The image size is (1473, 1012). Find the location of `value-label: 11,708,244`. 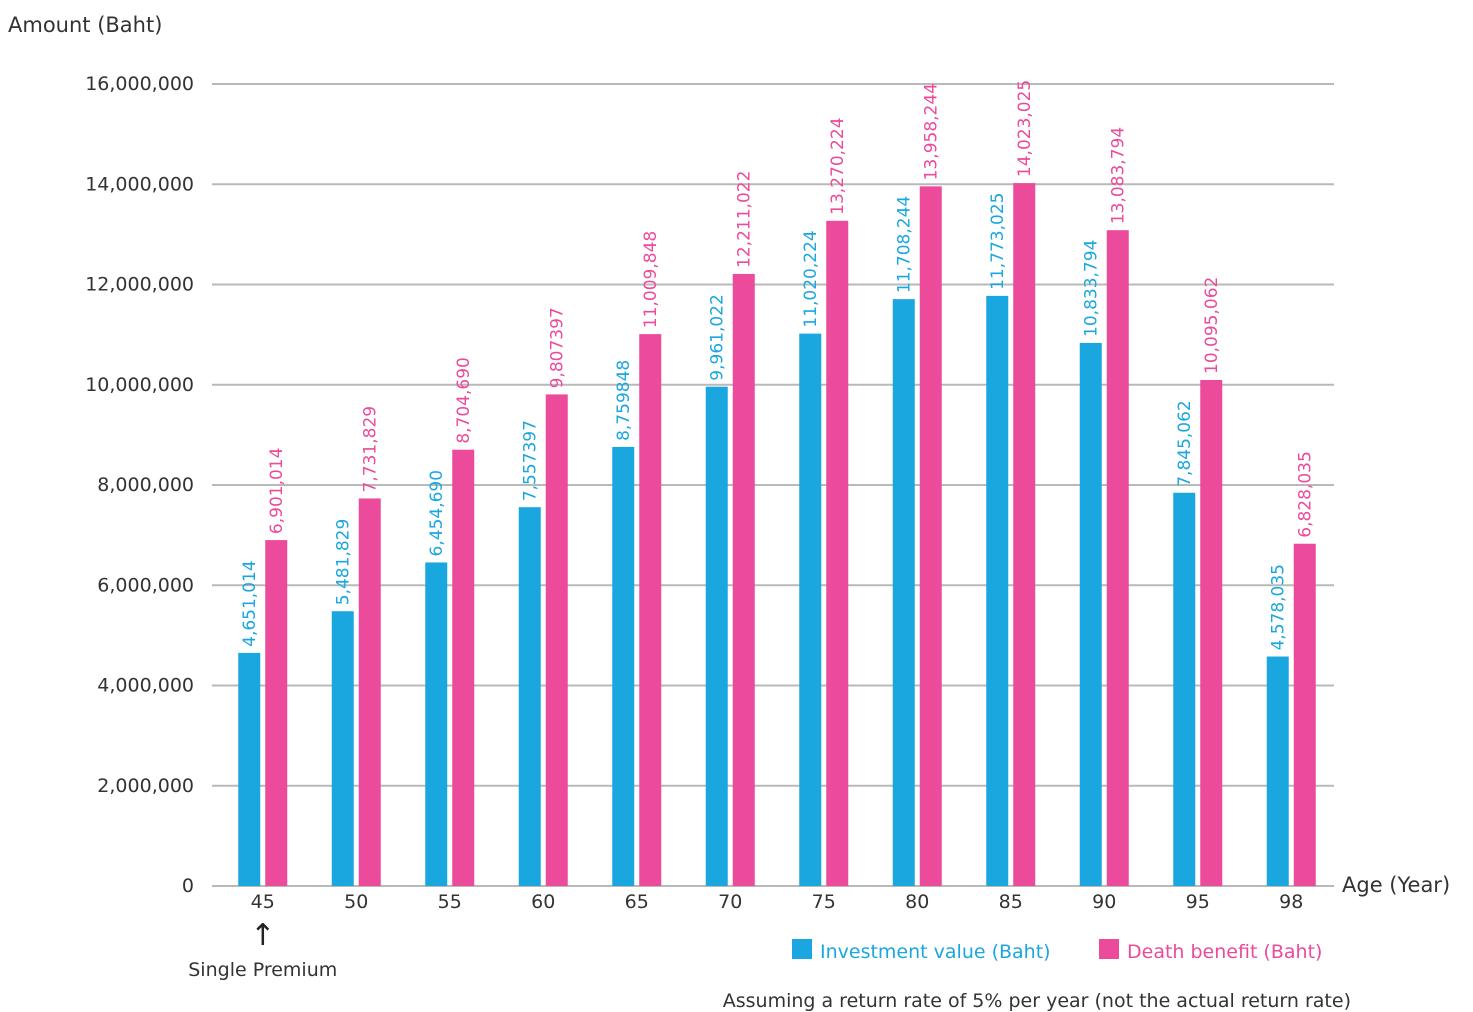

value-label: 11,708,244 is located at coordinates (905, 244).